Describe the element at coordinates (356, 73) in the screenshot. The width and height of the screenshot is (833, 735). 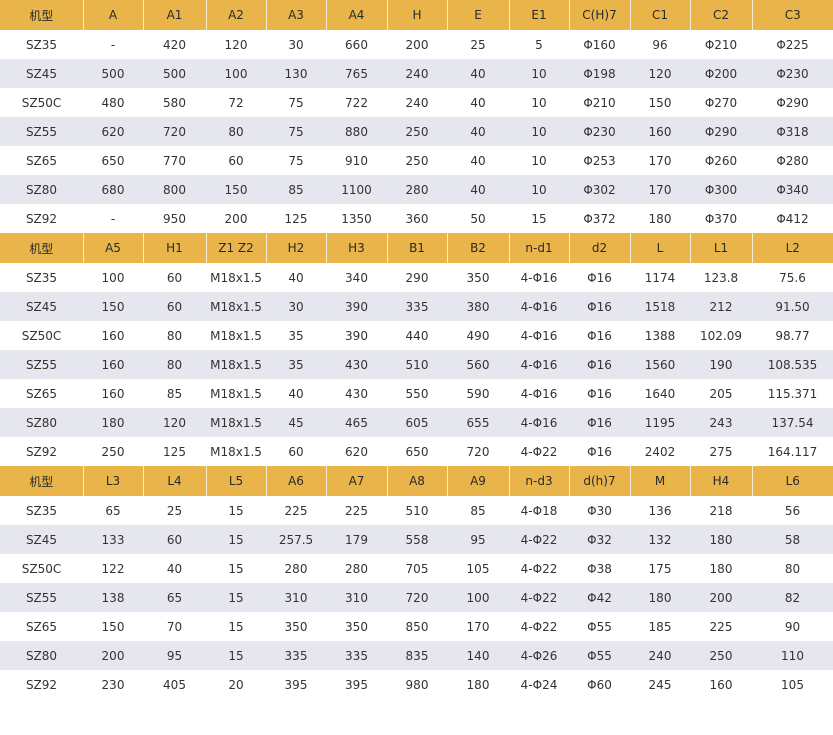
I see `table-cell: 765` at that location.